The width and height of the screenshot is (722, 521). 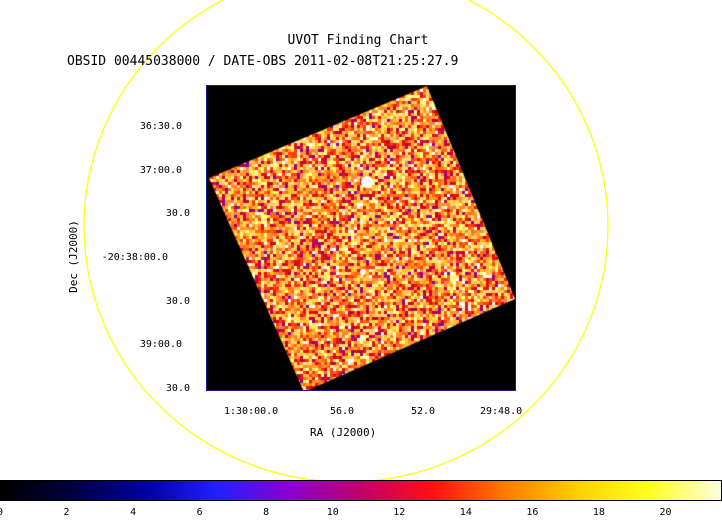 What do you see at coordinates (177, 213) in the screenshot?
I see `dec-tick-3: 30.0` at bounding box center [177, 213].